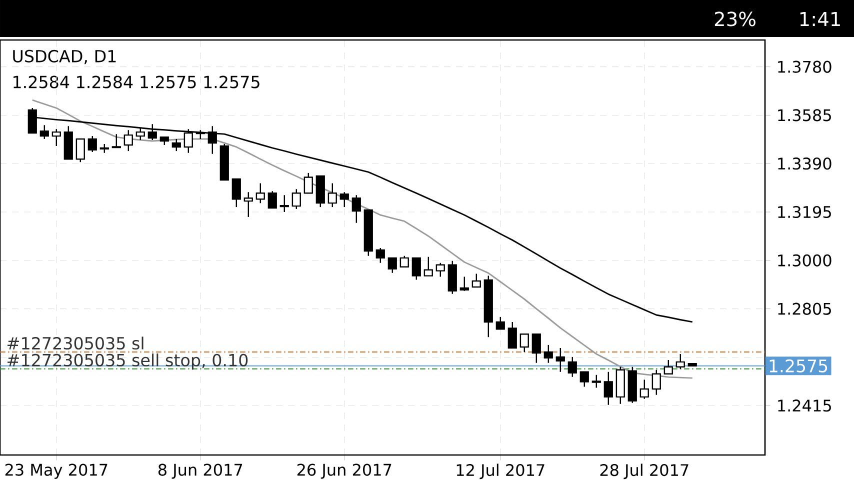  What do you see at coordinates (344, 471) in the screenshot?
I see `x-tick-label: 26 Jun 2017` at bounding box center [344, 471].